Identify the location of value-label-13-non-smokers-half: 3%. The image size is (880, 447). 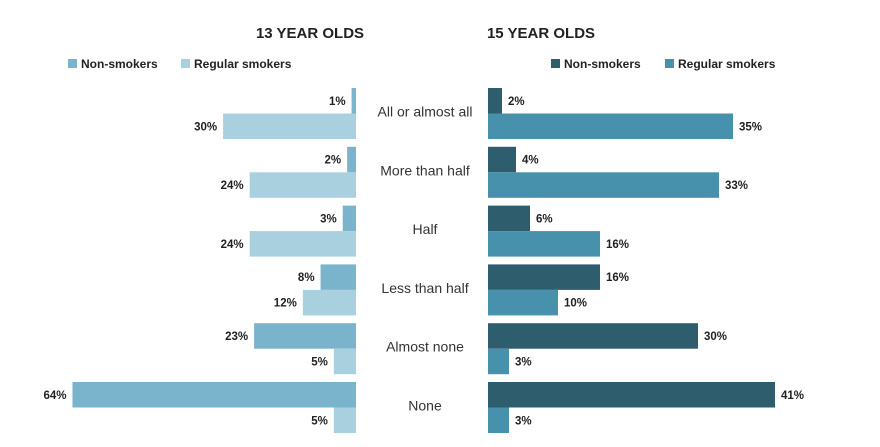
(328, 219).